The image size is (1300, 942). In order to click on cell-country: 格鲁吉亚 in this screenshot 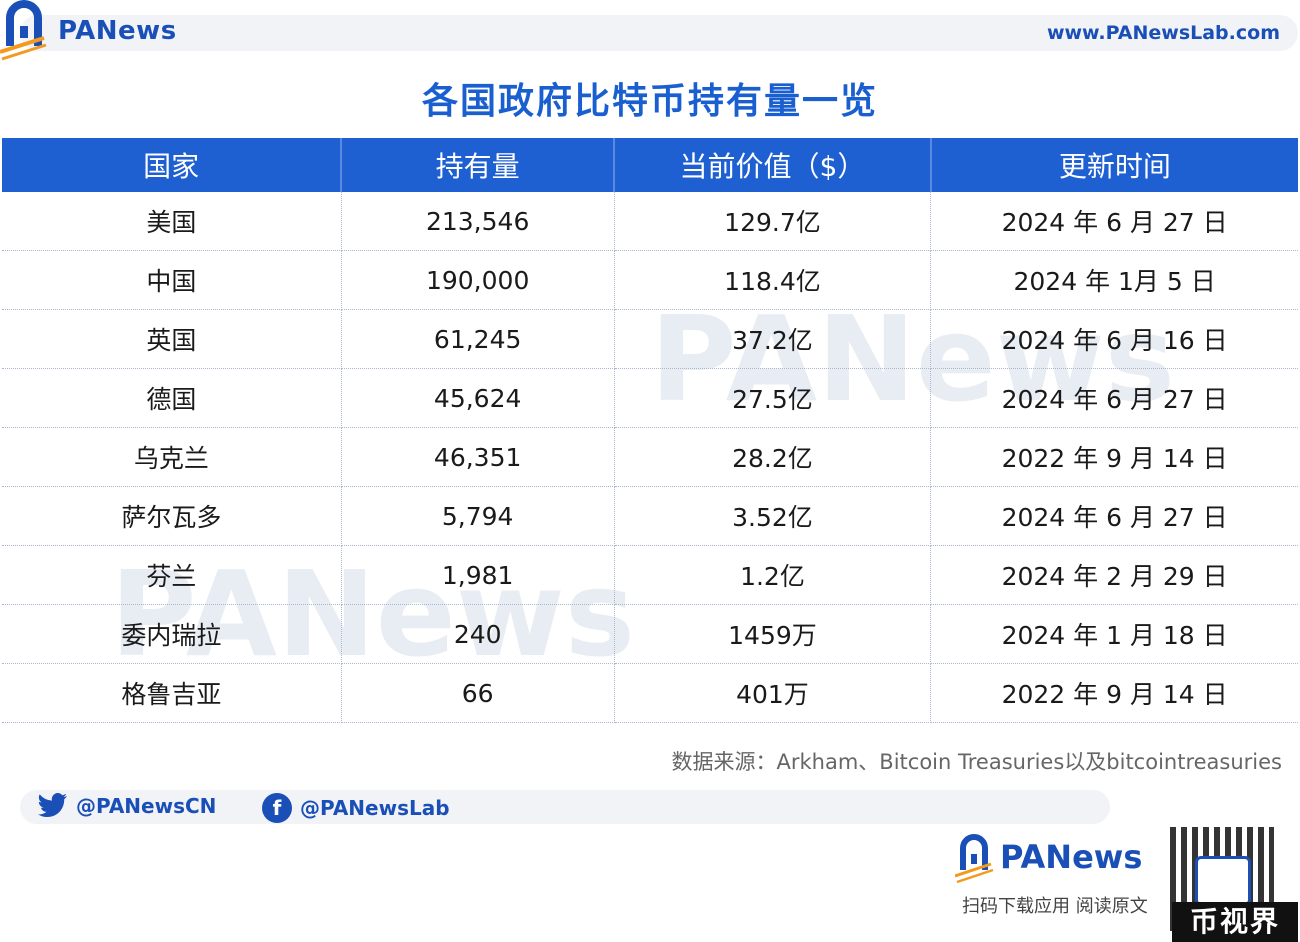, I will do `click(172, 693)`.